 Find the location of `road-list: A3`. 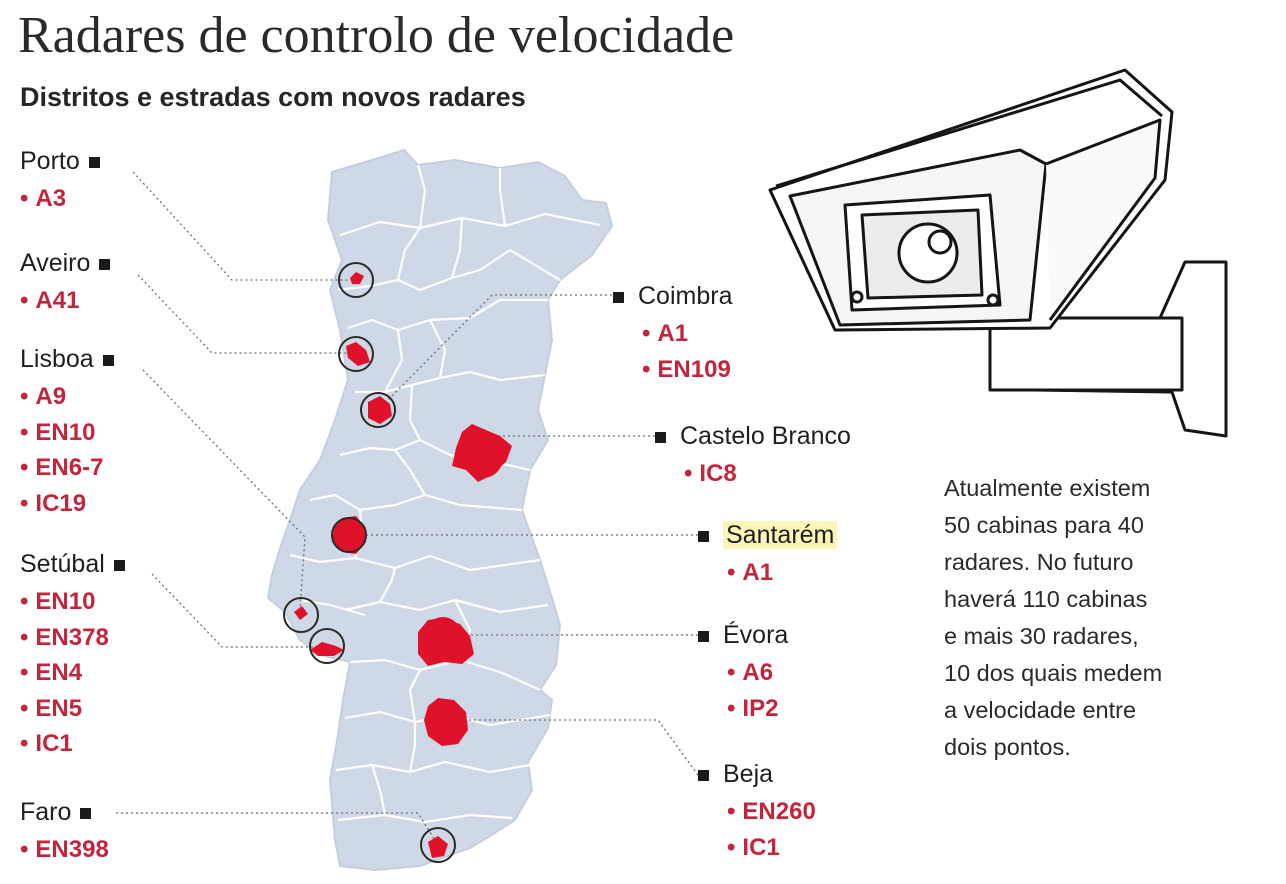

road-list: A3 is located at coordinates (60, 199).